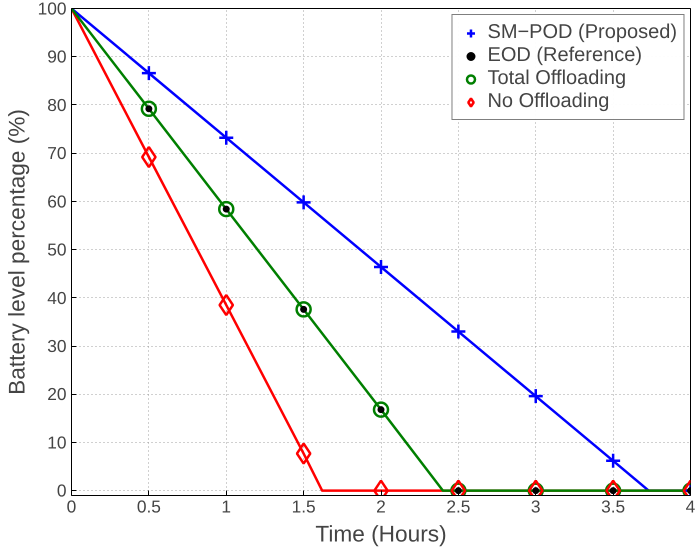 This screenshot has width=698, height=549. Describe the element at coordinates (691, 506) in the screenshot. I see `x-tick-label: 4` at that location.